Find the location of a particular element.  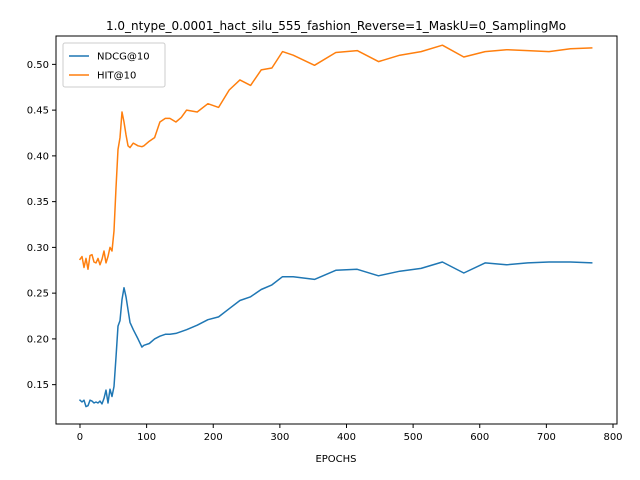

legend-box is located at coordinates (114, 65).